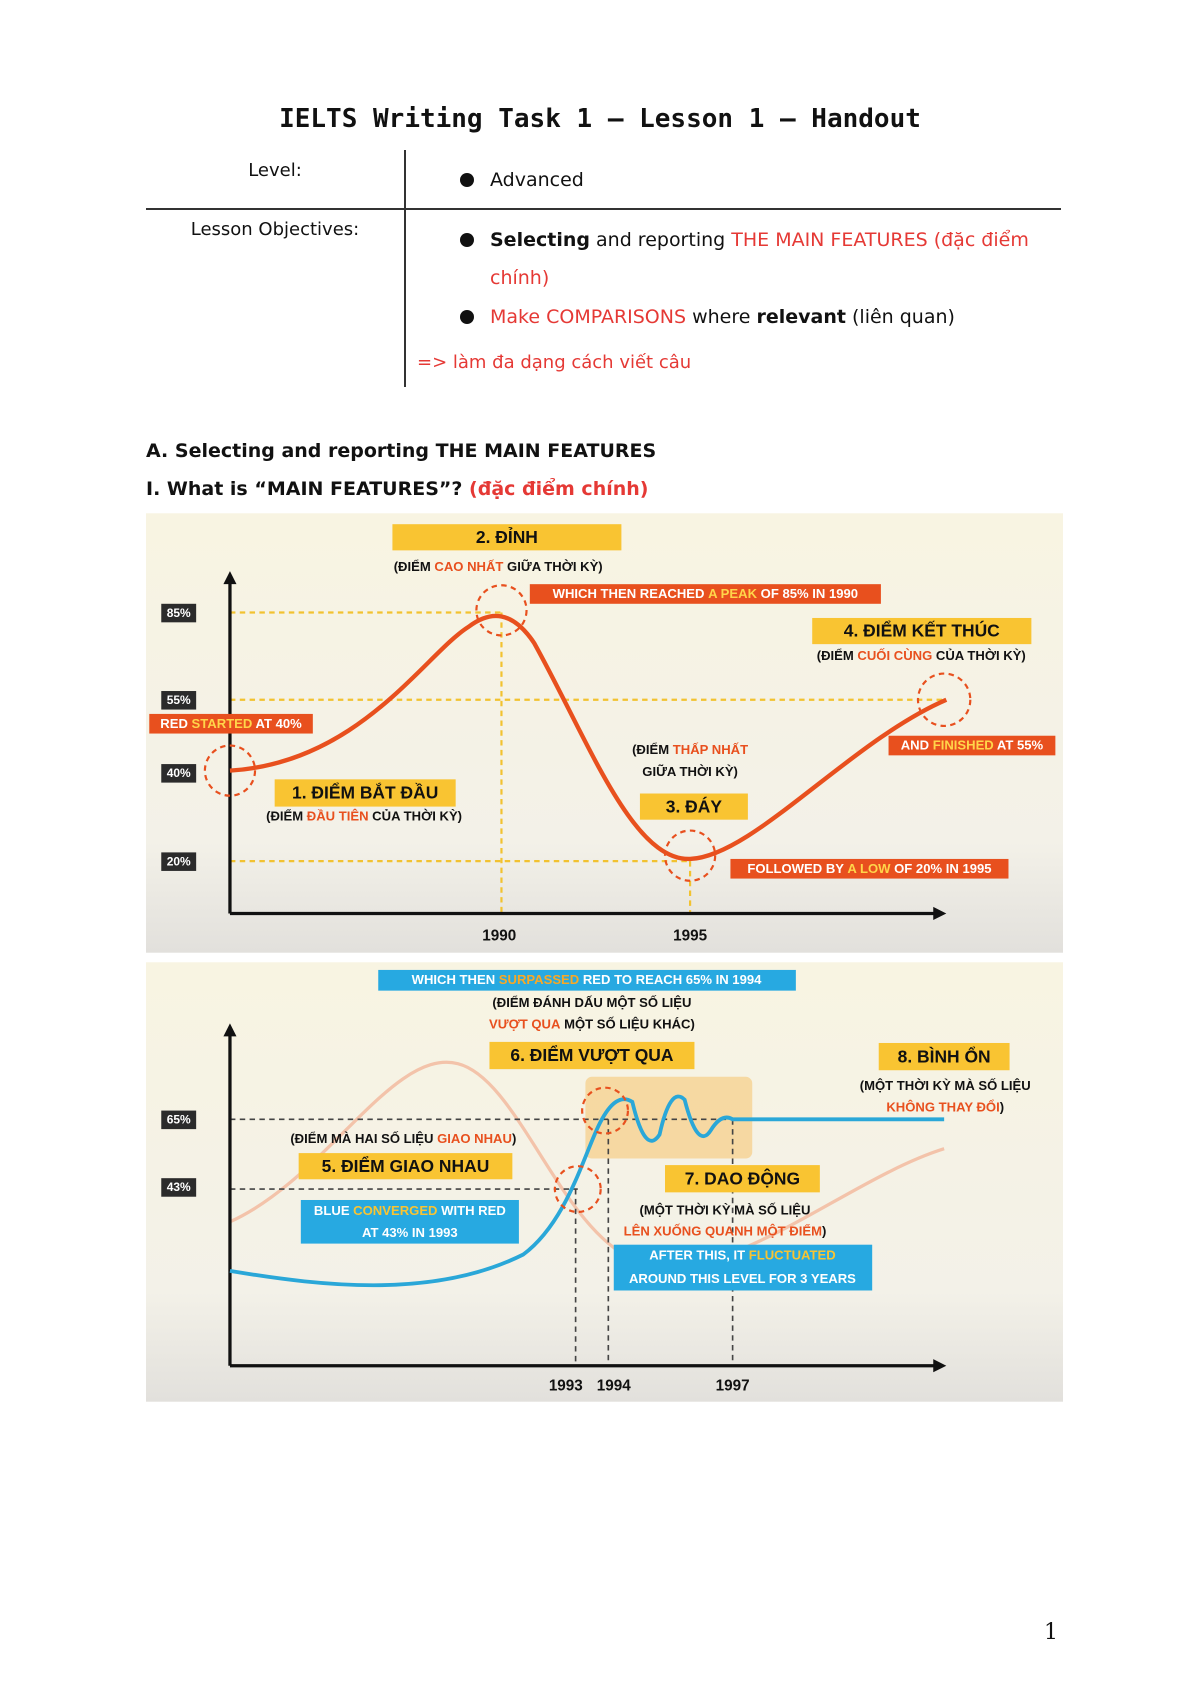 This screenshot has height=1696, width=1200. I want to click on objective-text: relevant, so click(801, 317).